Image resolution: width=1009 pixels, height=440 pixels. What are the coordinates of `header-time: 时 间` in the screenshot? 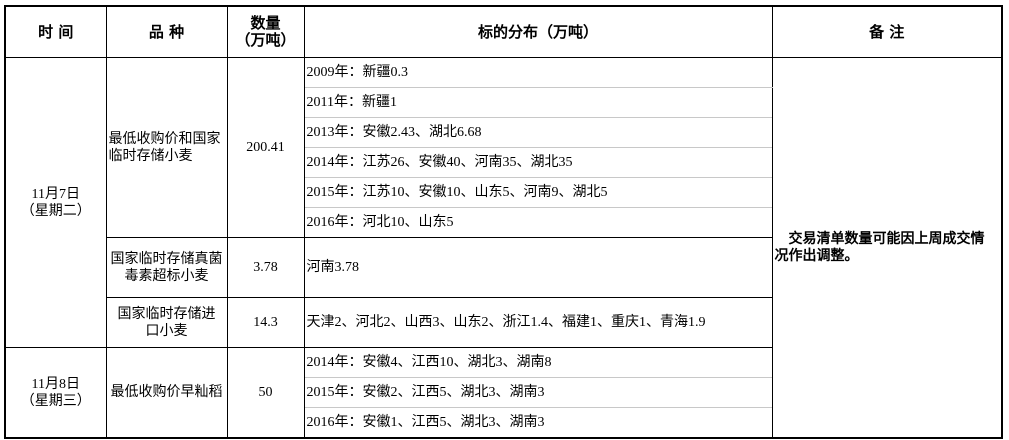 It's located at (55, 31).